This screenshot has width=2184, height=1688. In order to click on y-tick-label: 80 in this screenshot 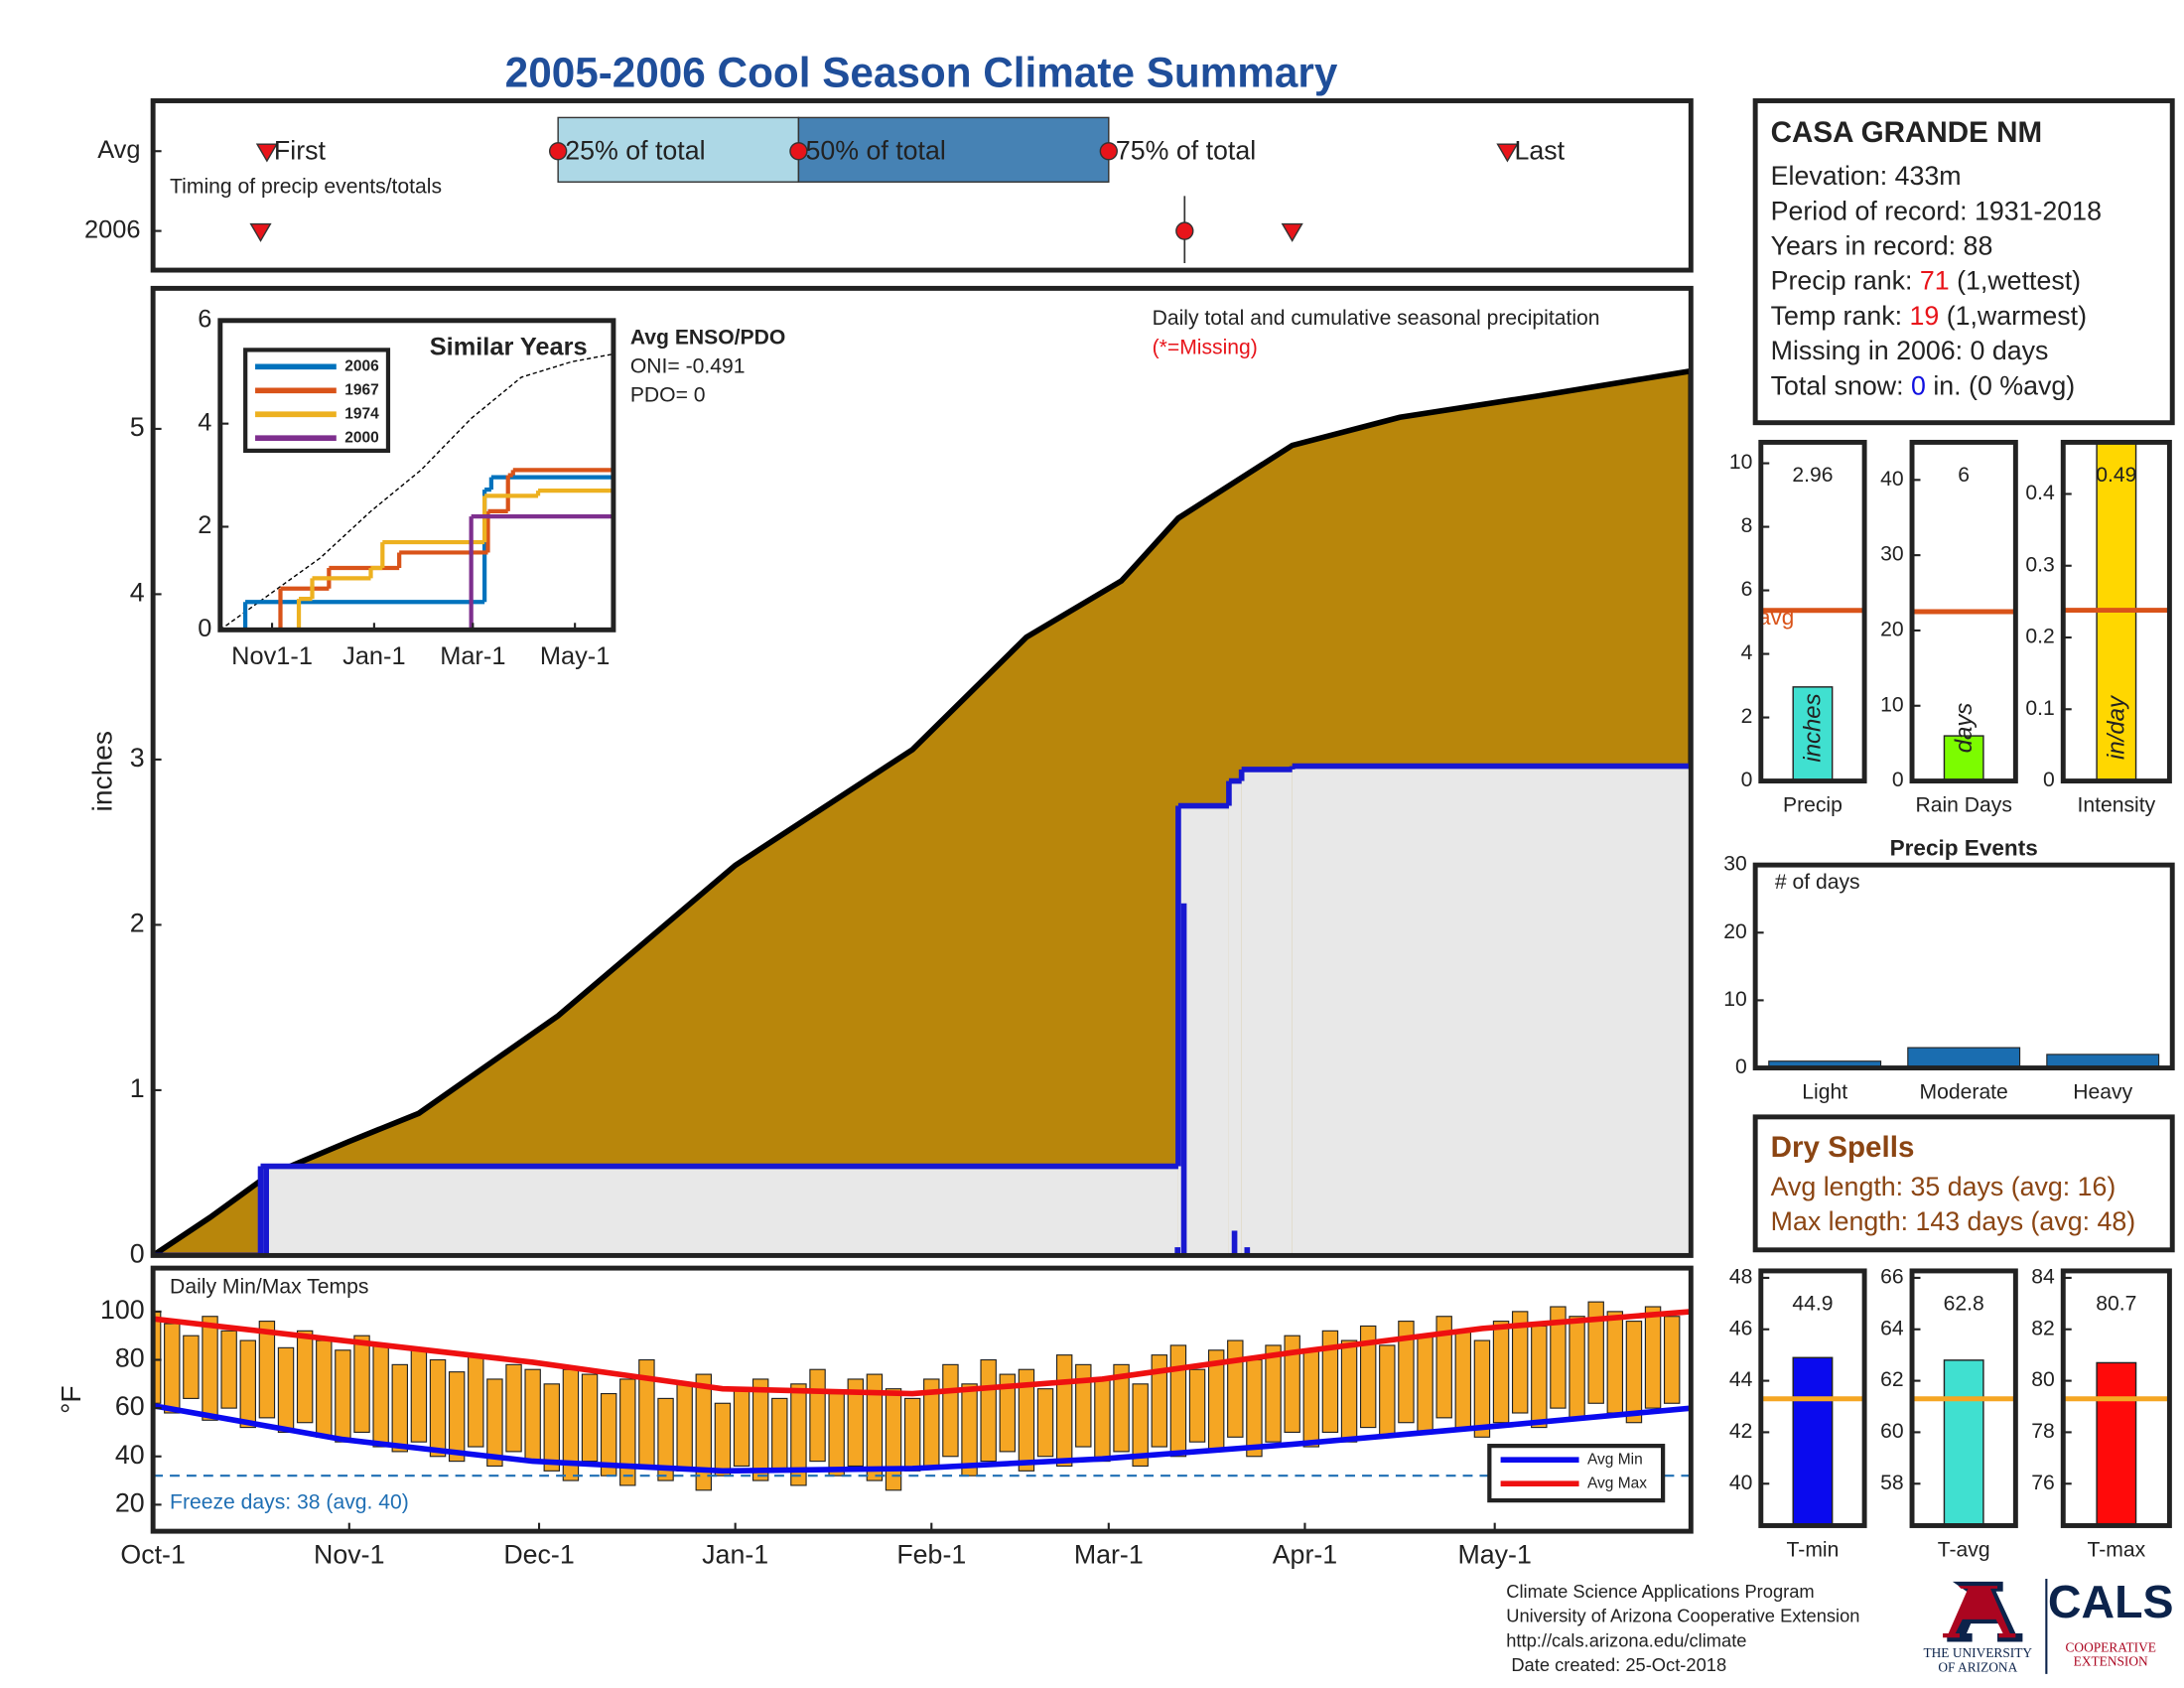, I will do `click(130, 1358)`.